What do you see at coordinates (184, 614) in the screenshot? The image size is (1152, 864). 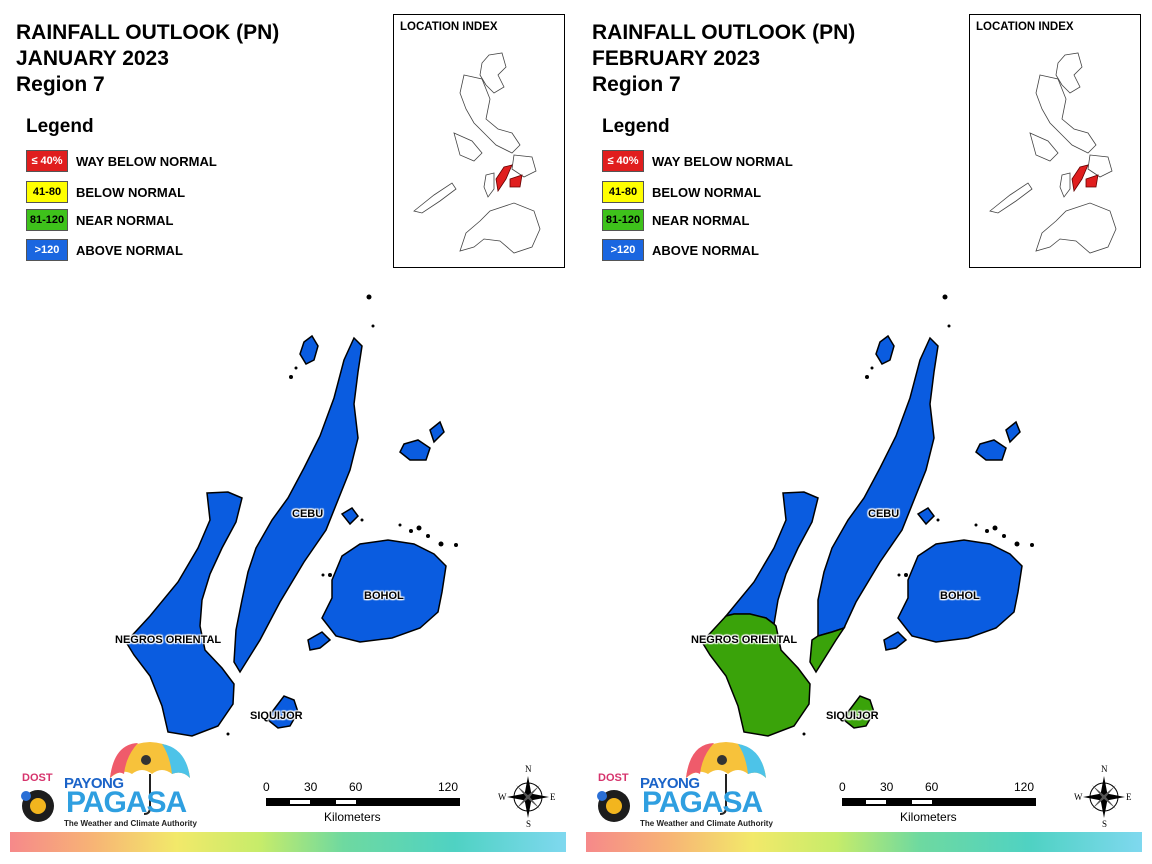 I see `negros-oriental-province` at bounding box center [184, 614].